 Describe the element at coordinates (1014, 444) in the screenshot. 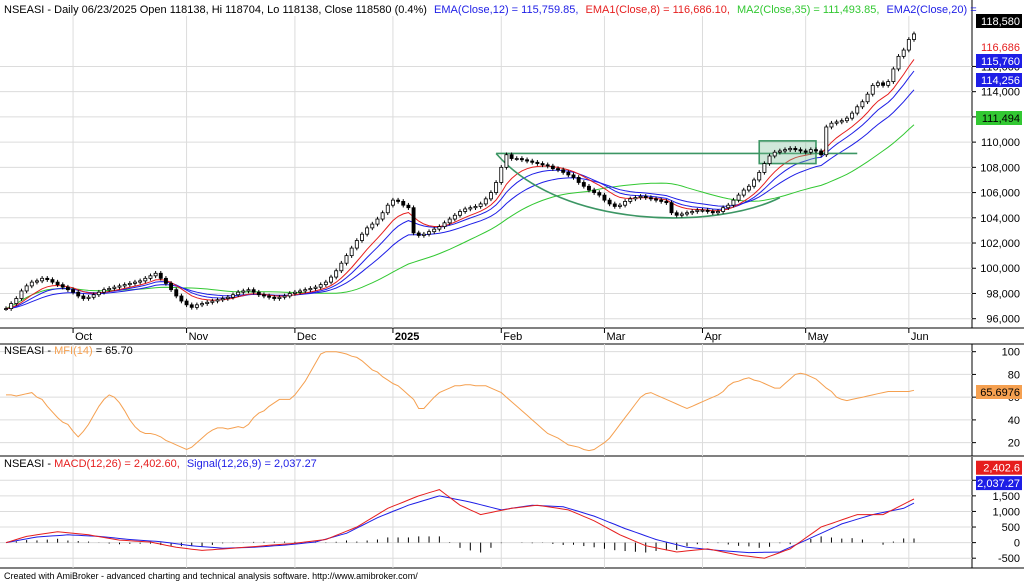

I see `mfi-tick-label: 20` at that location.